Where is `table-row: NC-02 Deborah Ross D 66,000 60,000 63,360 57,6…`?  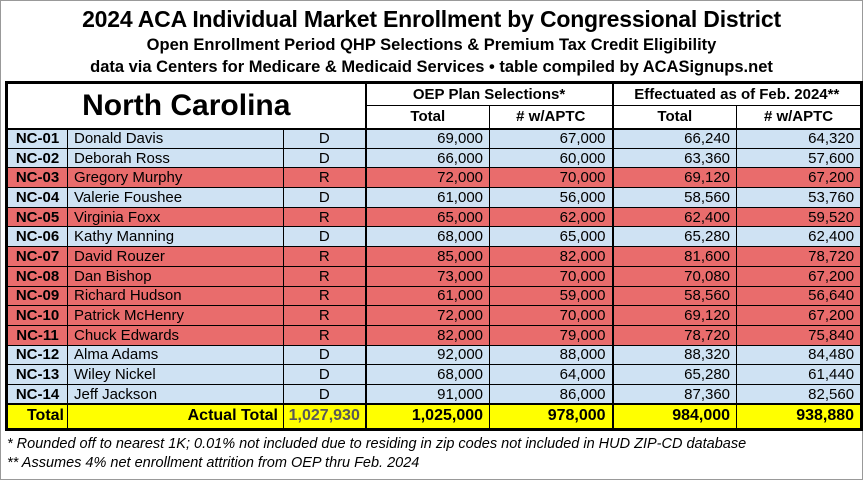
table-row: NC-02 Deborah Ross D 66,000 60,000 63,360 57,6… is located at coordinates (434, 158).